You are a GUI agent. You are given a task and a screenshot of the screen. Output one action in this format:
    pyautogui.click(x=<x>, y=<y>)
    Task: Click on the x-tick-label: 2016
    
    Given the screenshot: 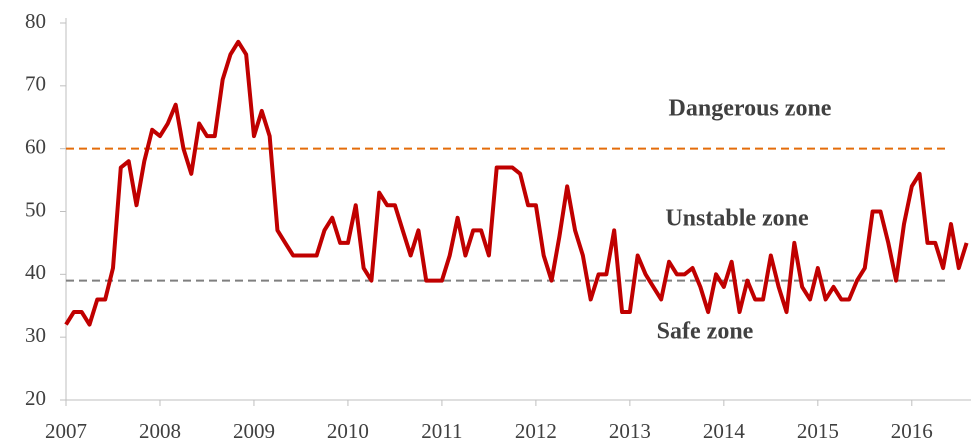 What is the action you would take?
    pyautogui.click(x=912, y=431)
    